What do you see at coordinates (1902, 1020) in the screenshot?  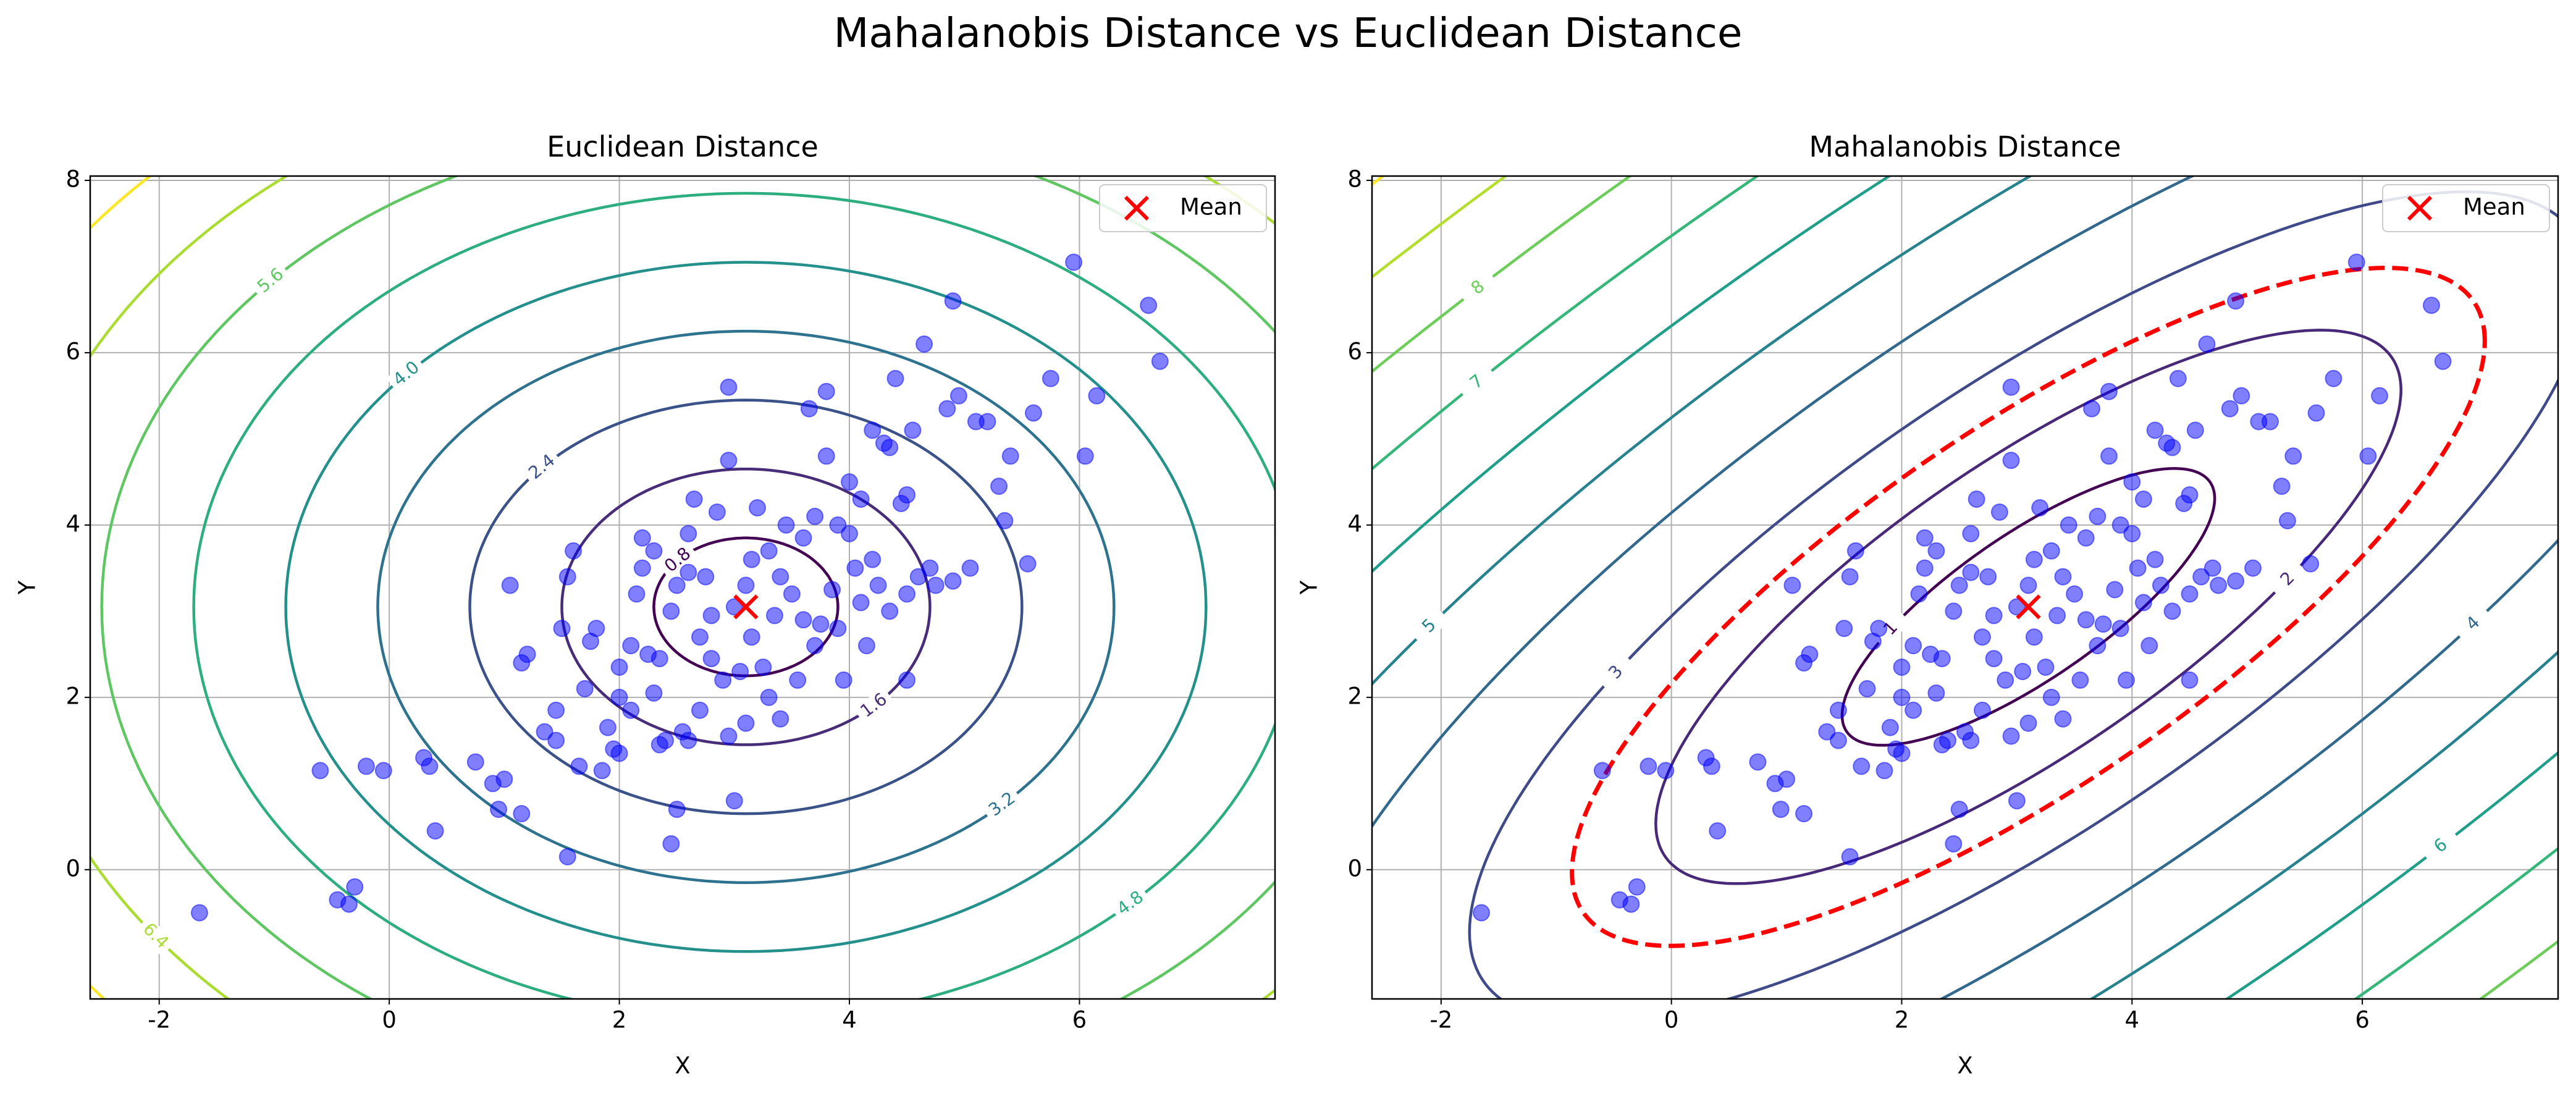 I see `x-tick-label: 2` at bounding box center [1902, 1020].